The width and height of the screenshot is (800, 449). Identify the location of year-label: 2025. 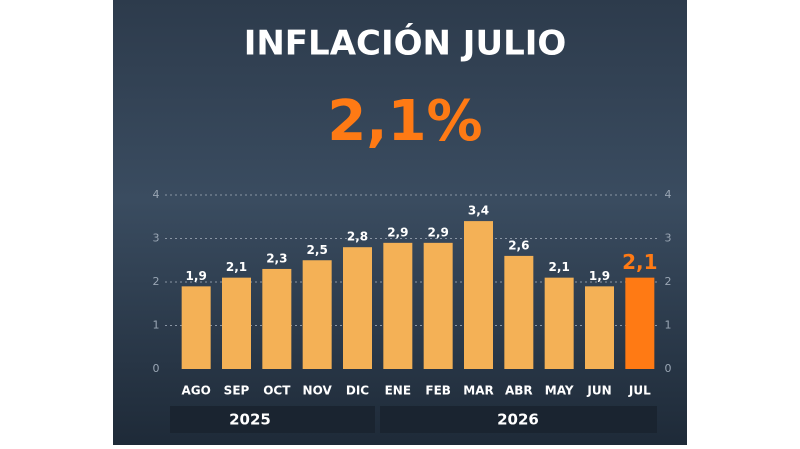
(250, 420).